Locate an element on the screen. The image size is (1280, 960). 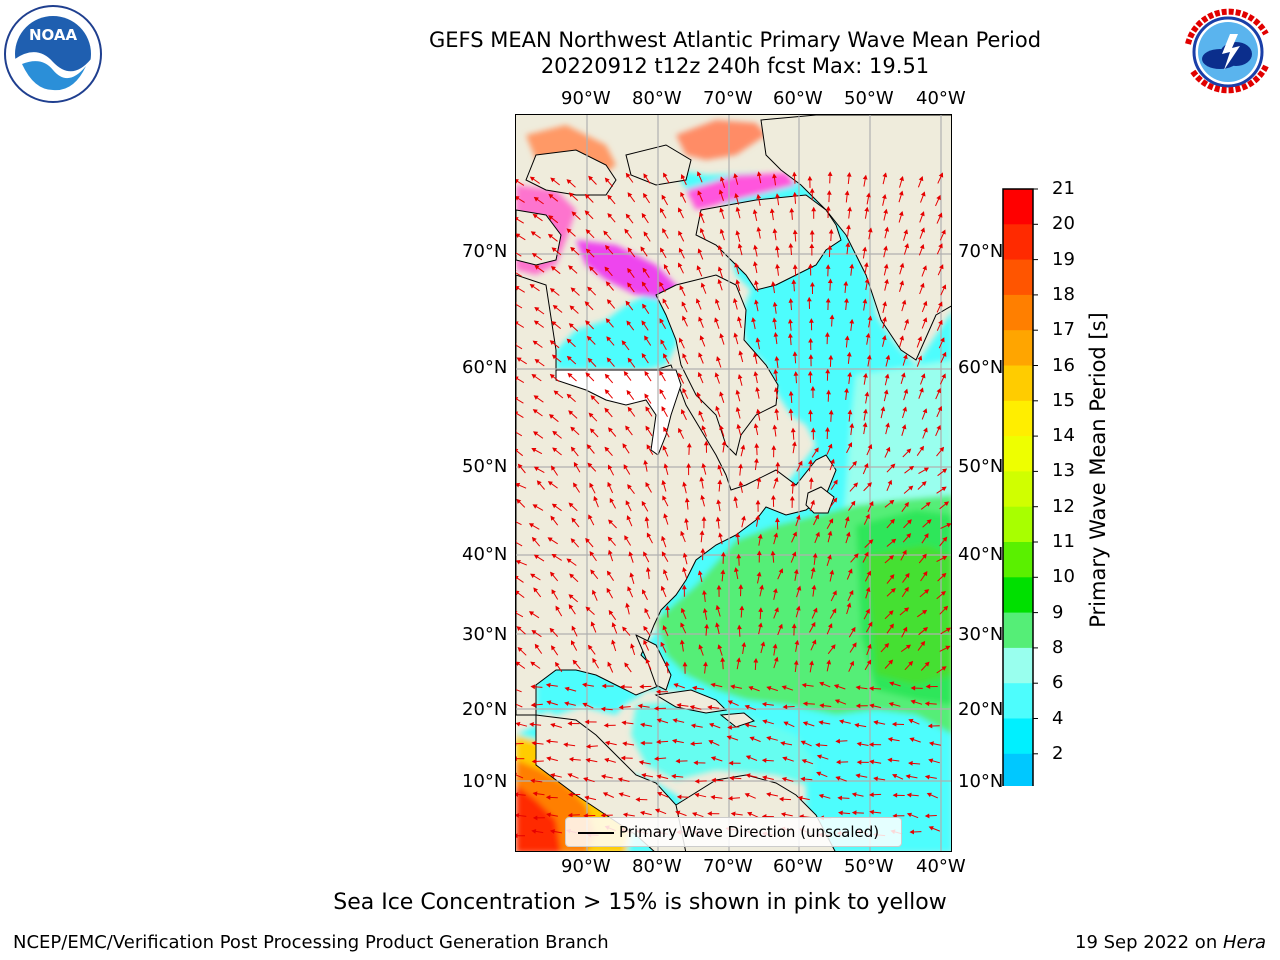
colorbar-tick-label: 19 is located at coordinates (1063, 259).